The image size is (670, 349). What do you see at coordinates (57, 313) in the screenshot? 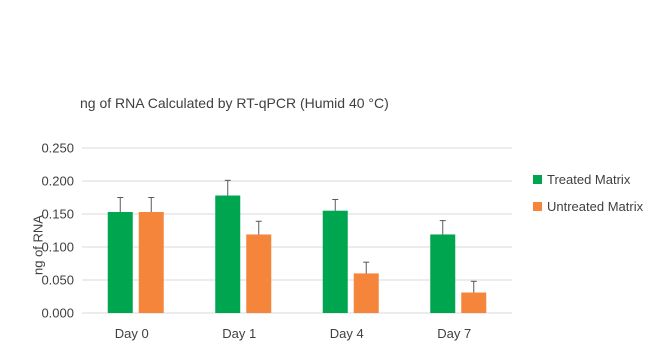
I see `y-tick-label-0-000: 0.000` at bounding box center [57, 313].